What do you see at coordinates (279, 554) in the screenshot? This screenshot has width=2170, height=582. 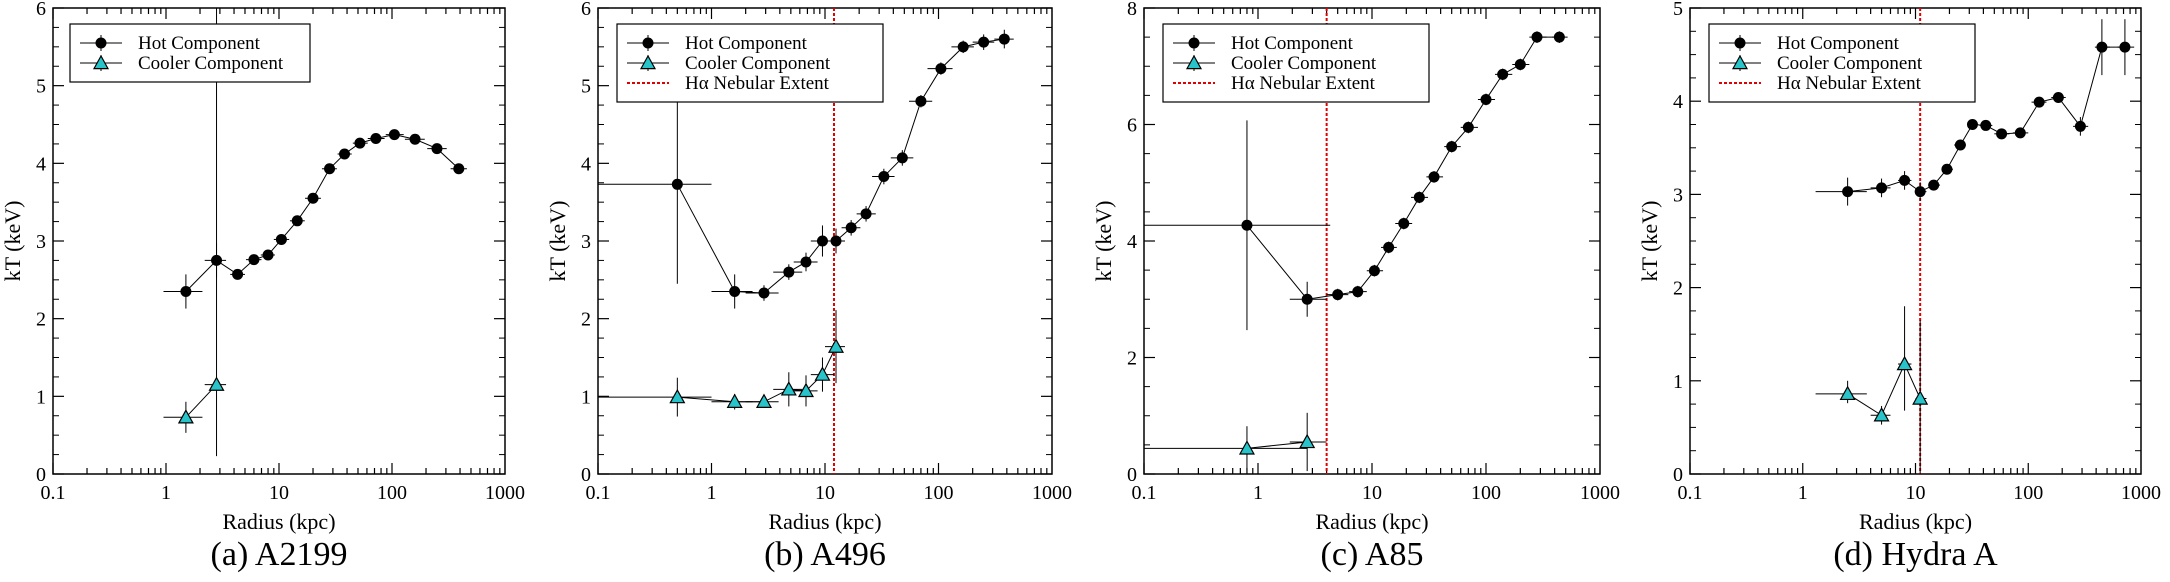 I see `panel-caption: (a) A2199` at bounding box center [279, 554].